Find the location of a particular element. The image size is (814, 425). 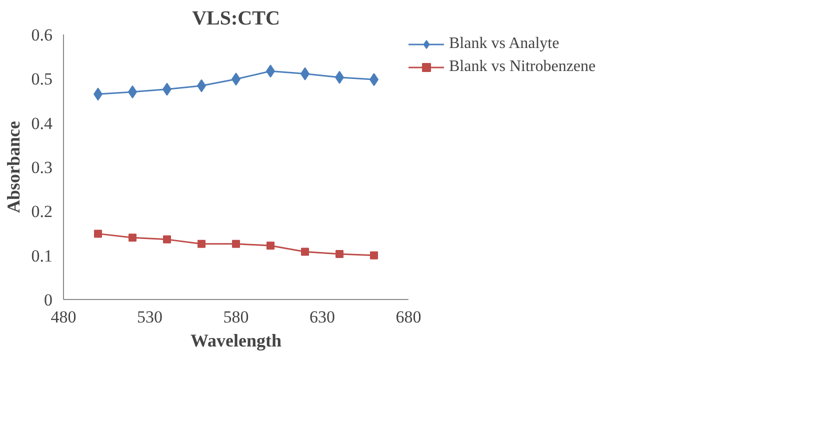

chart-title: VLS:CTC is located at coordinates (236, 19).